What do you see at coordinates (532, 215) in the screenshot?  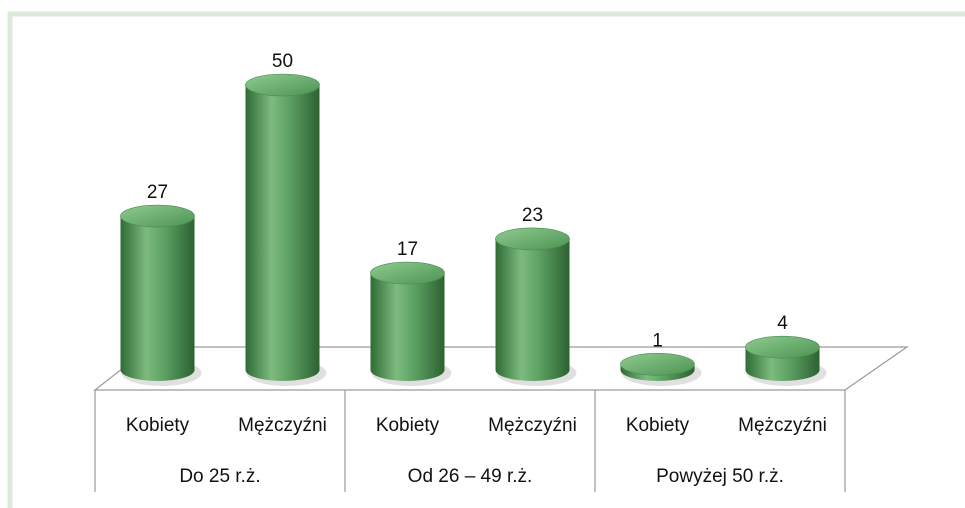 I see `data-label: 23` at bounding box center [532, 215].